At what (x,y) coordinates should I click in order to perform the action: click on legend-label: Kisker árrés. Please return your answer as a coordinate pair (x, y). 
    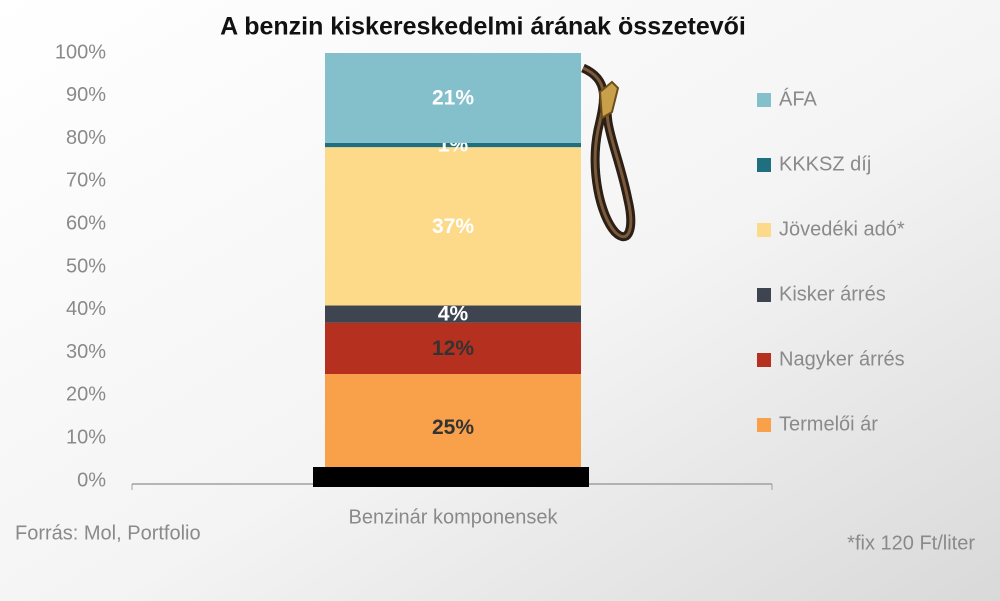
    Looking at the image, I should click on (832, 294).